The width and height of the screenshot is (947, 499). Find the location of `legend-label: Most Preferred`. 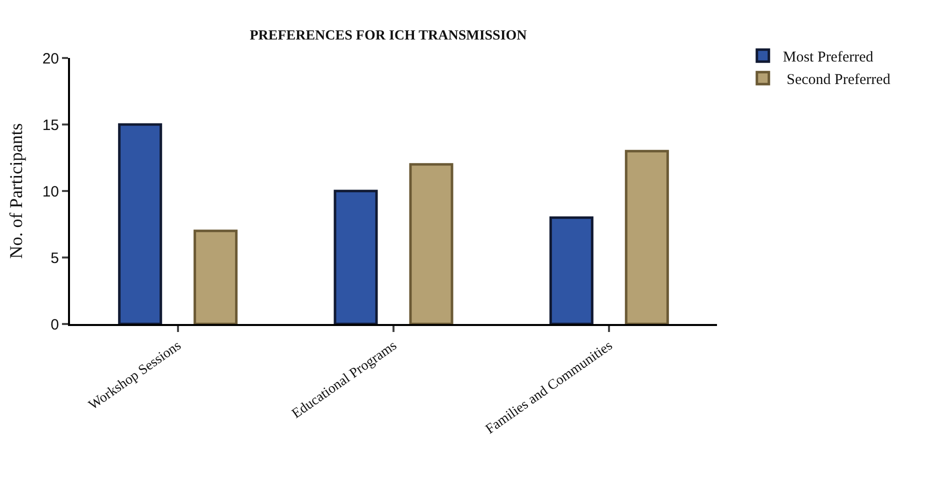

legend-label: Most Preferred is located at coordinates (828, 57).